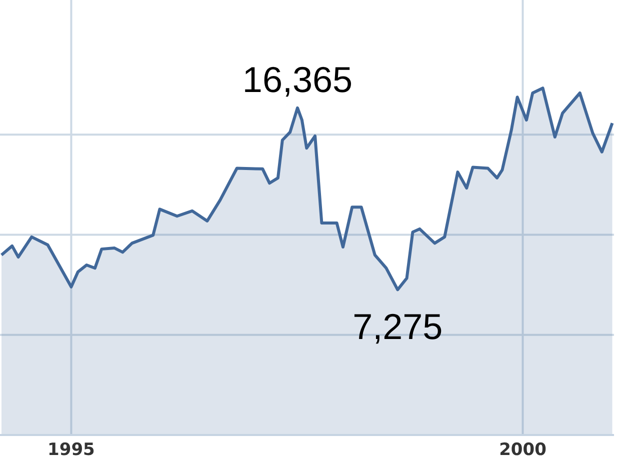  Describe the element at coordinates (523, 450) in the screenshot. I see `x-tick-label: 2000` at that location.